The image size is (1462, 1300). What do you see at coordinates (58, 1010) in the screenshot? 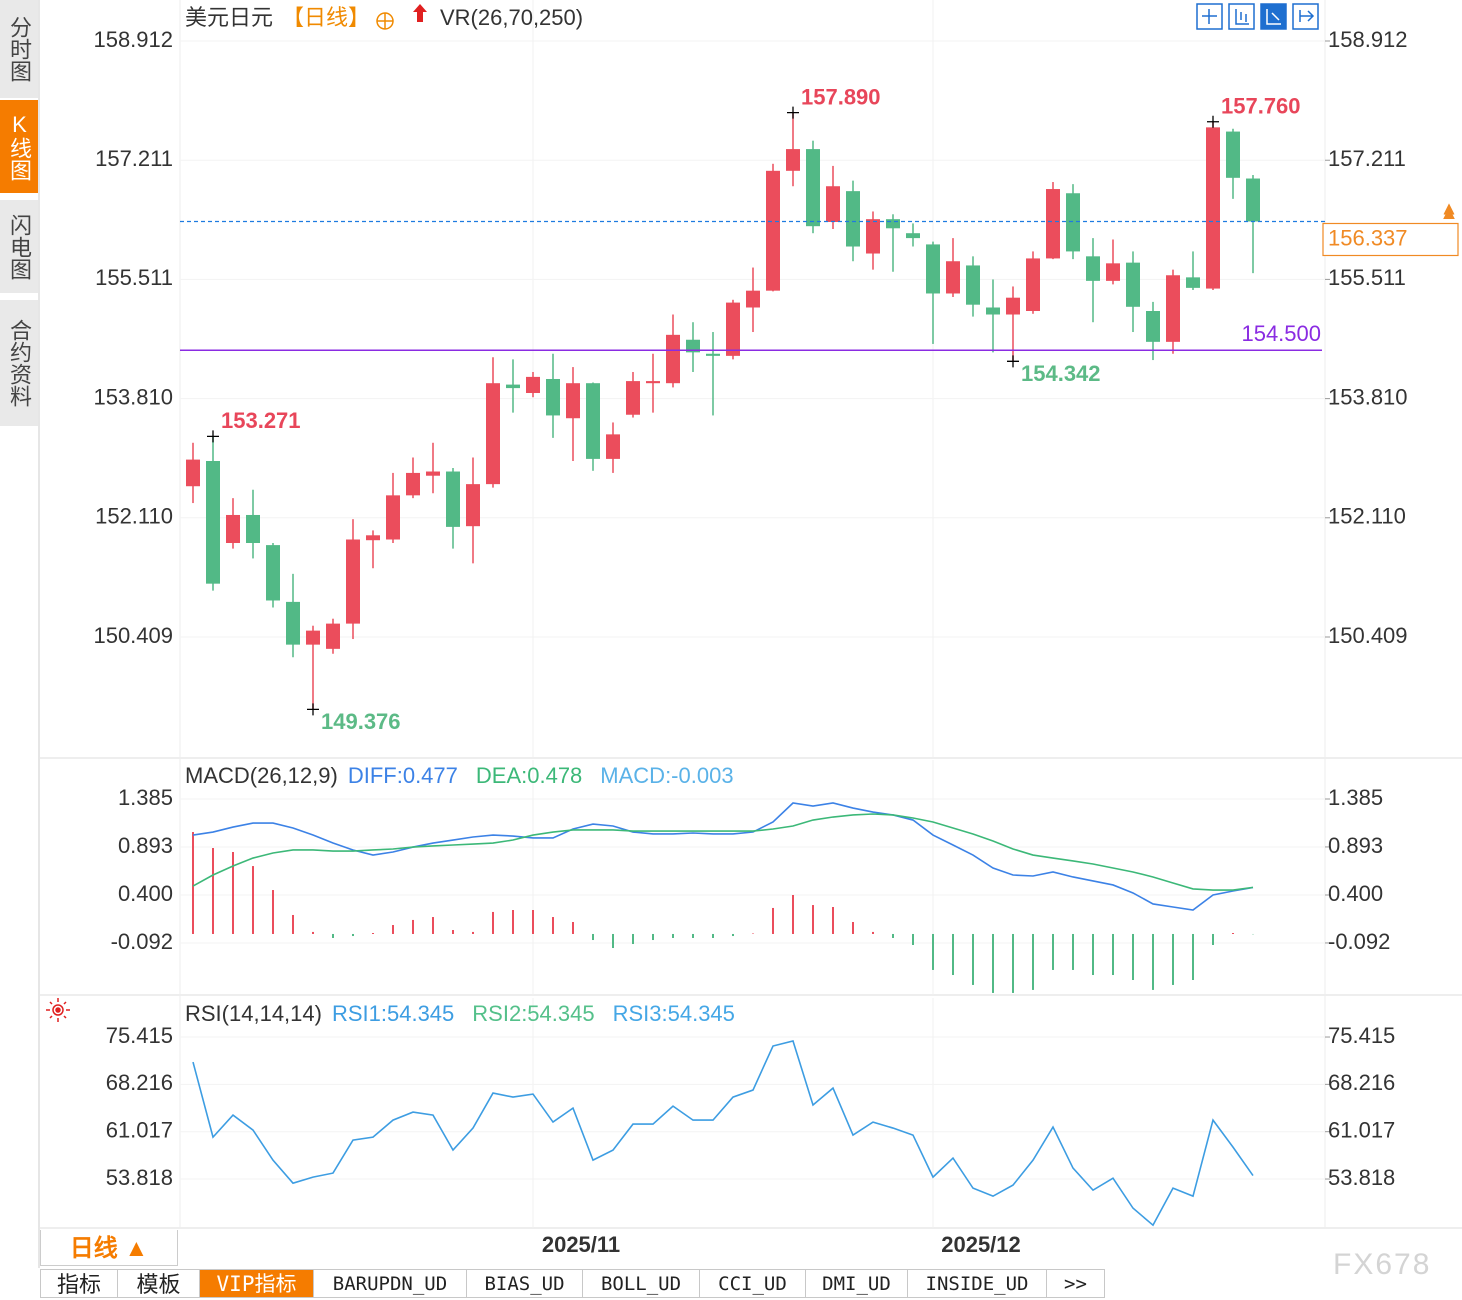
I see `rsi-icon` at bounding box center [58, 1010].